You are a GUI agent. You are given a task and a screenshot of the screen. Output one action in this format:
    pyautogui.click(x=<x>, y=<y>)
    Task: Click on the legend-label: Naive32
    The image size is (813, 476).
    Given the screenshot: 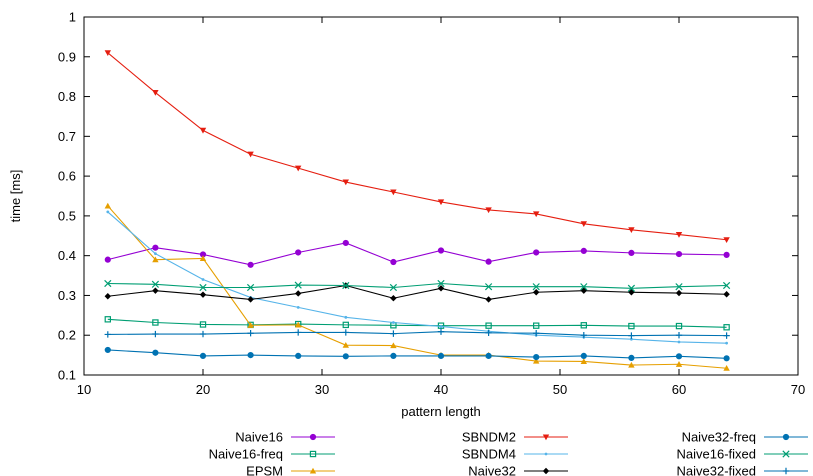 What is the action you would take?
    pyautogui.click(x=492, y=470)
    